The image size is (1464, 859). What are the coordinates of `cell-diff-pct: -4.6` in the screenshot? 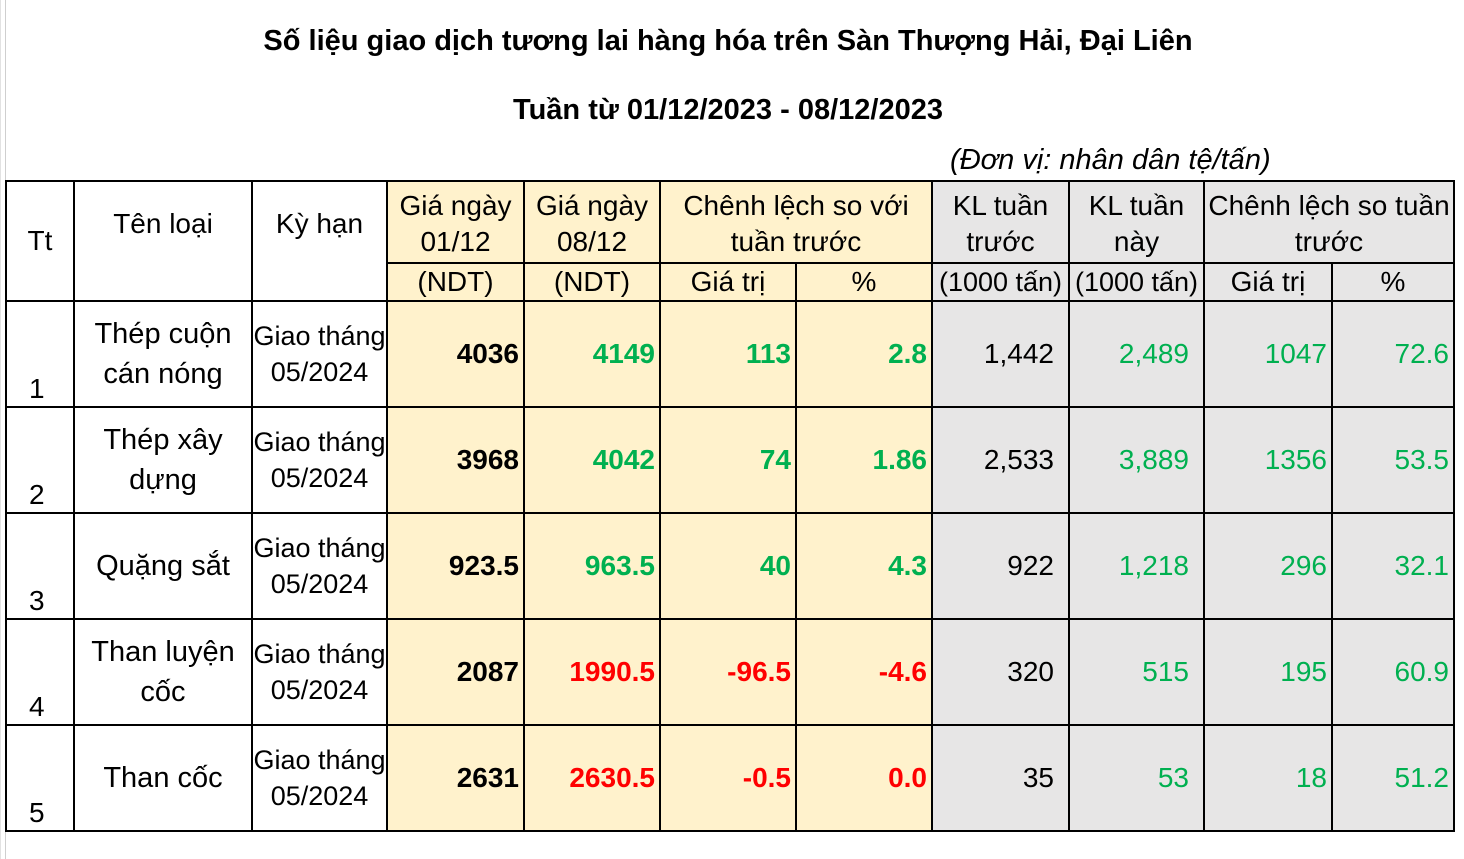 It's located at (864, 672).